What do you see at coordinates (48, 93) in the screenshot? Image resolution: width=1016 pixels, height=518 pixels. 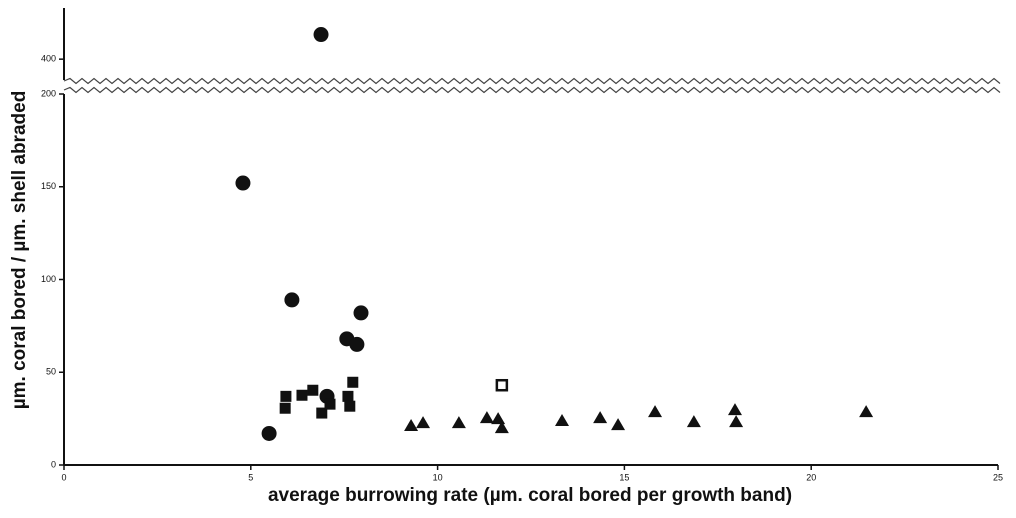 I see `y-tick-label: 200` at bounding box center [48, 93].